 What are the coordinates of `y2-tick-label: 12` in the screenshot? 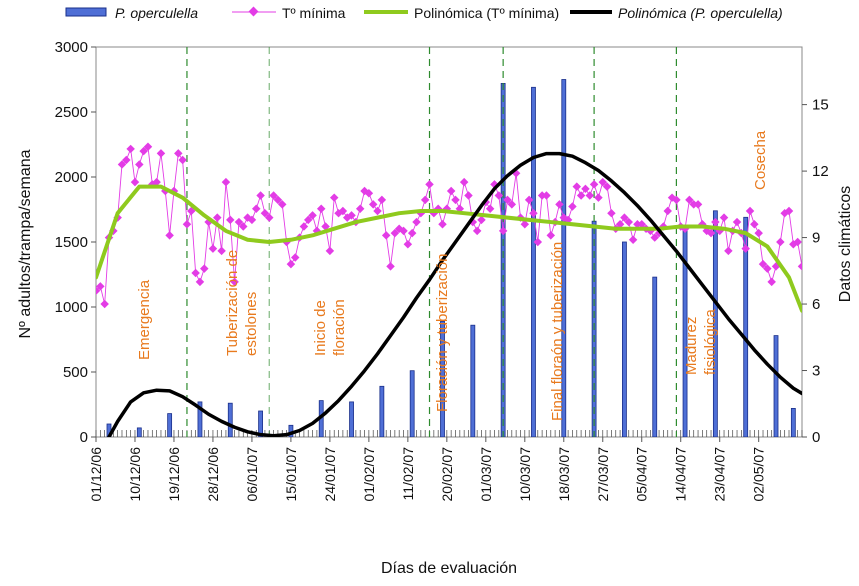 It's located at (820, 171).